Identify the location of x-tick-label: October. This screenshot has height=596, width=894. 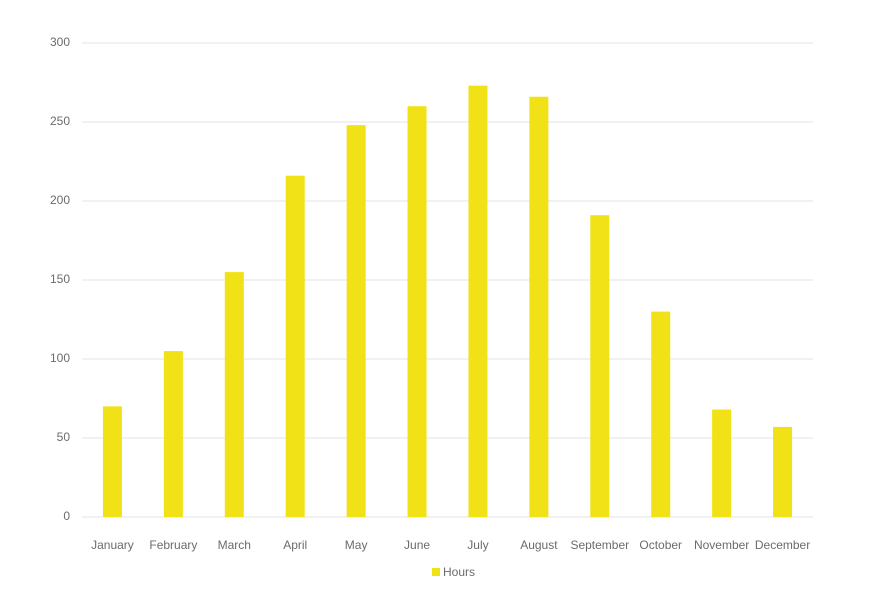
(660, 545).